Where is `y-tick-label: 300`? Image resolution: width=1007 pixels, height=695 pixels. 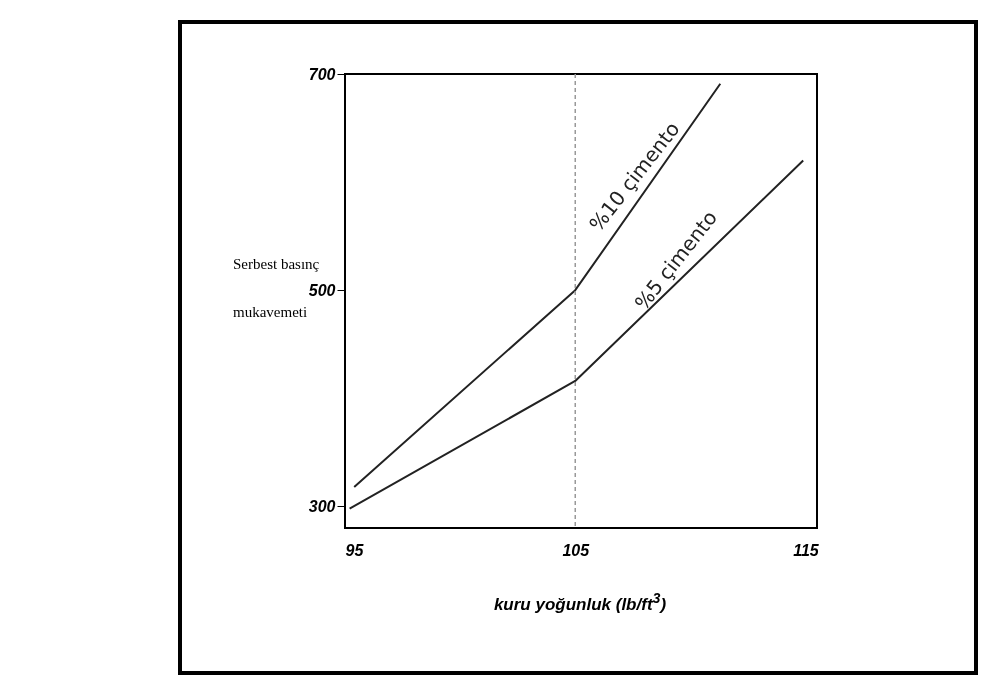
y-tick-label: 300 is located at coordinates (322, 506).